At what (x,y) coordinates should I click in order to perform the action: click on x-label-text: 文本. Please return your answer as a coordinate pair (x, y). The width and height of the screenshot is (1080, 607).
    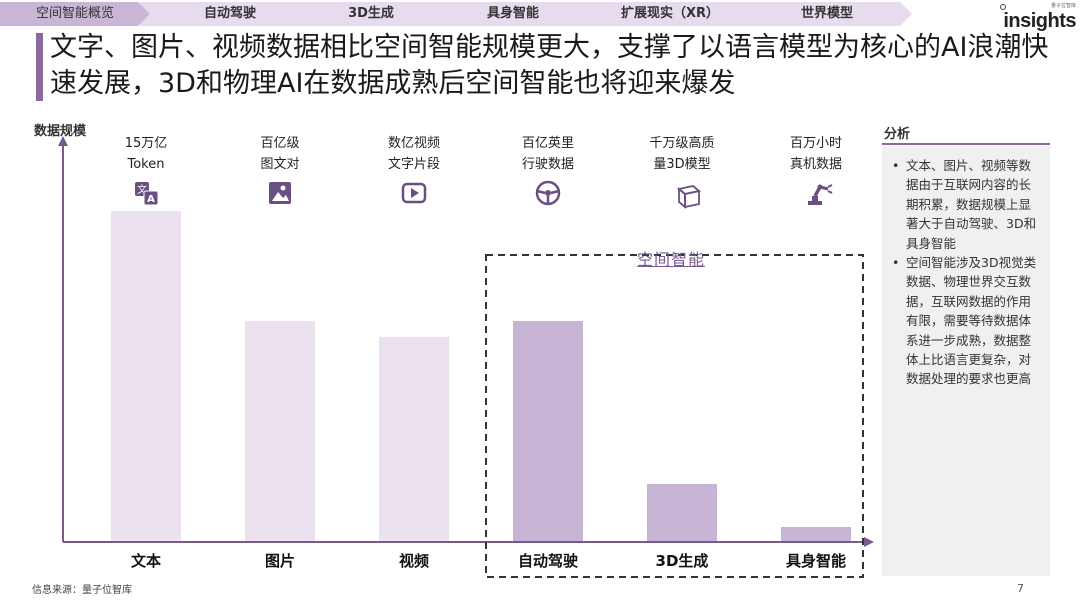
    Looking at the image, I should click on (145, 561).